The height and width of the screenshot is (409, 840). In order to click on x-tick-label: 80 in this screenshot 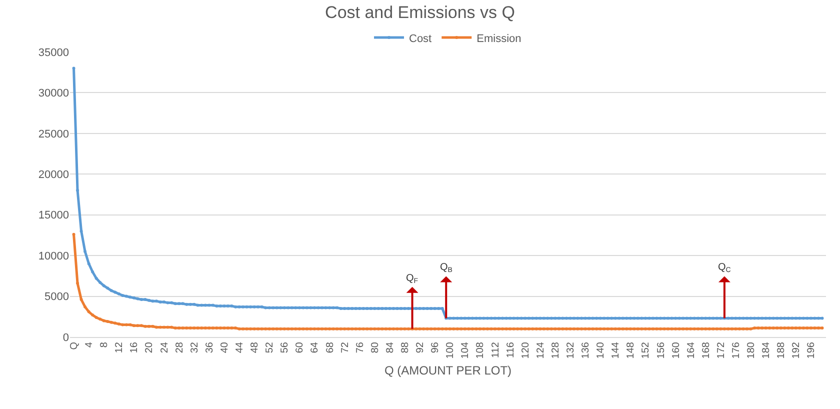, I will do `click(375, 348)`.